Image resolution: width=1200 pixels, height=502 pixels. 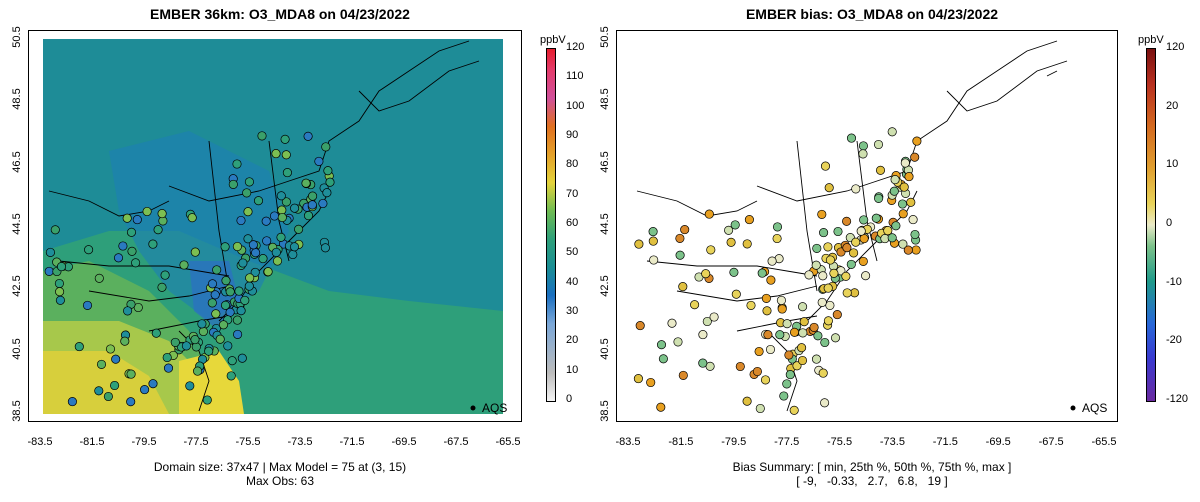 What do you see at coordinates (404, 442) in the screenshot?
I see `left-x-tick: -69.5` at bounding box center [404, 442].